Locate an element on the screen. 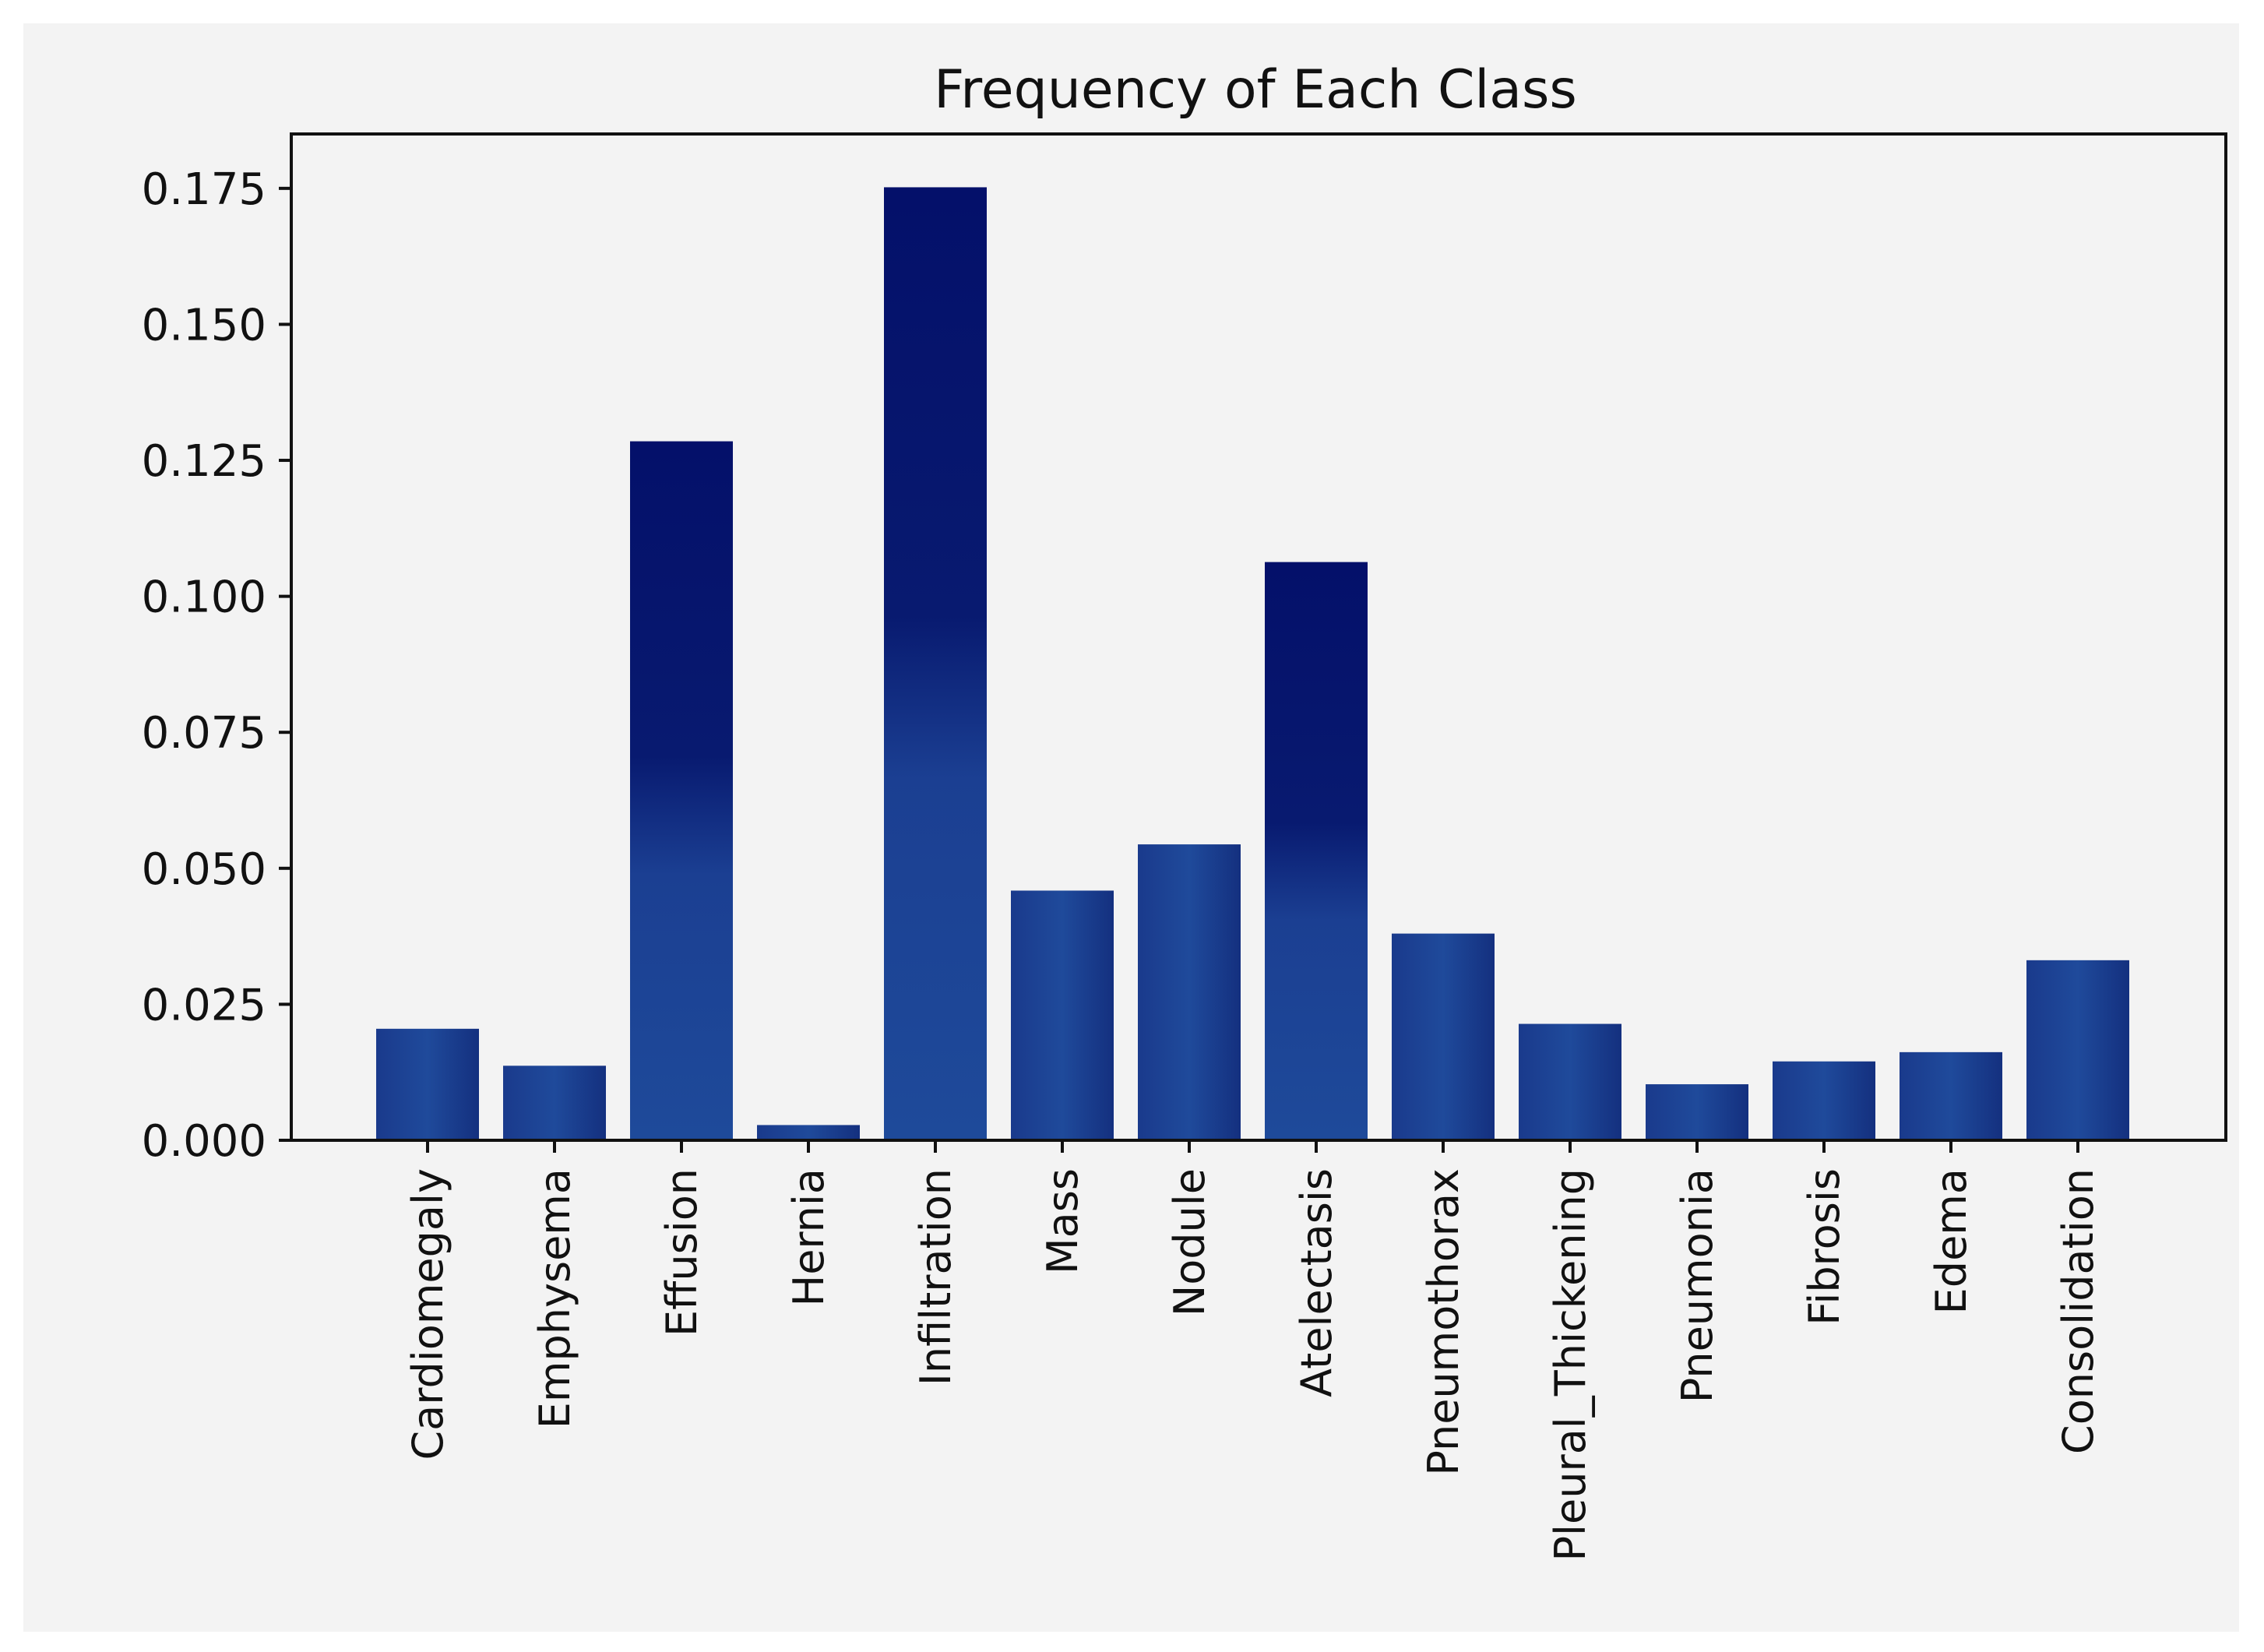  bar-pneumothorax is located at coordinates (1443, 1036).